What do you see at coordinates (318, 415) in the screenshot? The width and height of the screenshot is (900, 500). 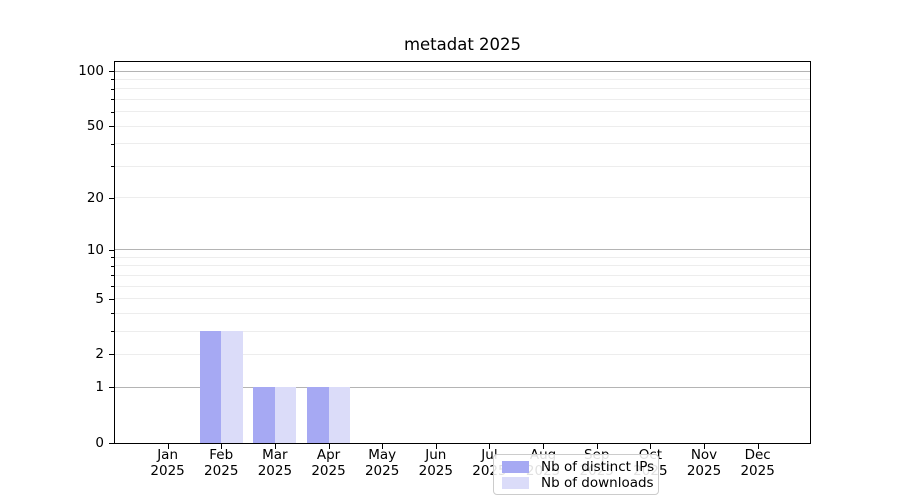 I see `bar-distinct-ips-apr` at bounding box center [318, 415].